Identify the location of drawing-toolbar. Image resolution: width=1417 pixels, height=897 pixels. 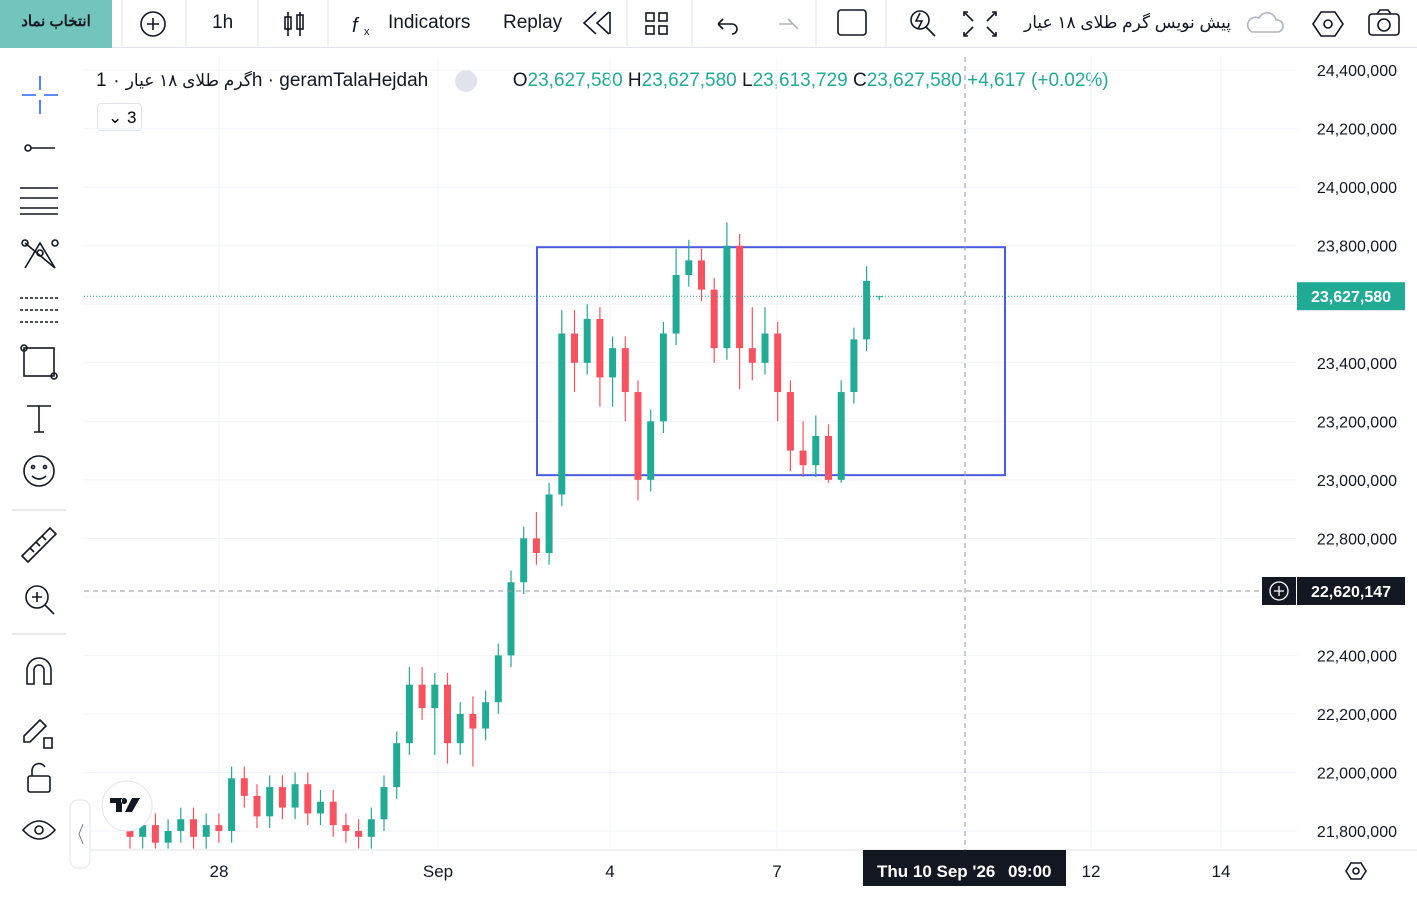
(39, 458).